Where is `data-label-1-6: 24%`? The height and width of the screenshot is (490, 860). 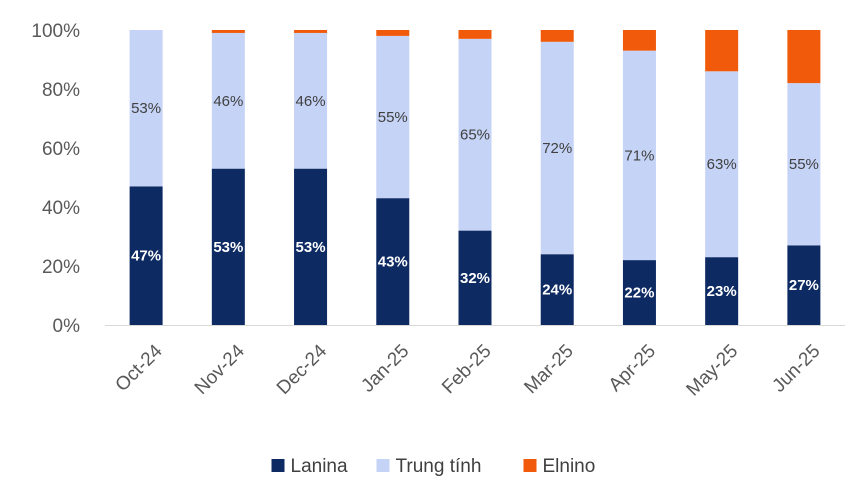 data-label-1-6: 24% is located at coordinates (557, 290).